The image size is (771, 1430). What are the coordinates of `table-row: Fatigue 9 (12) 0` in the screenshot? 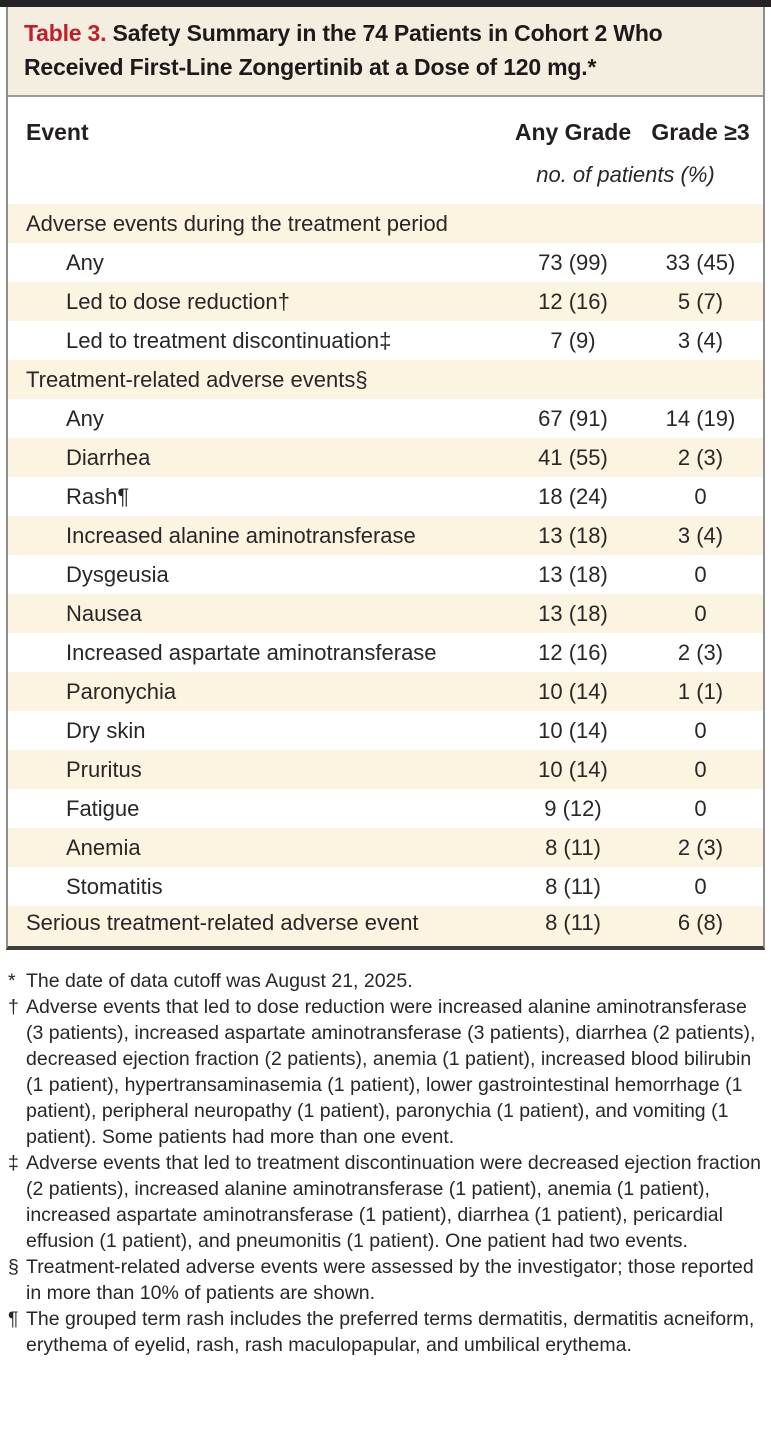 It's located at (385, 808).